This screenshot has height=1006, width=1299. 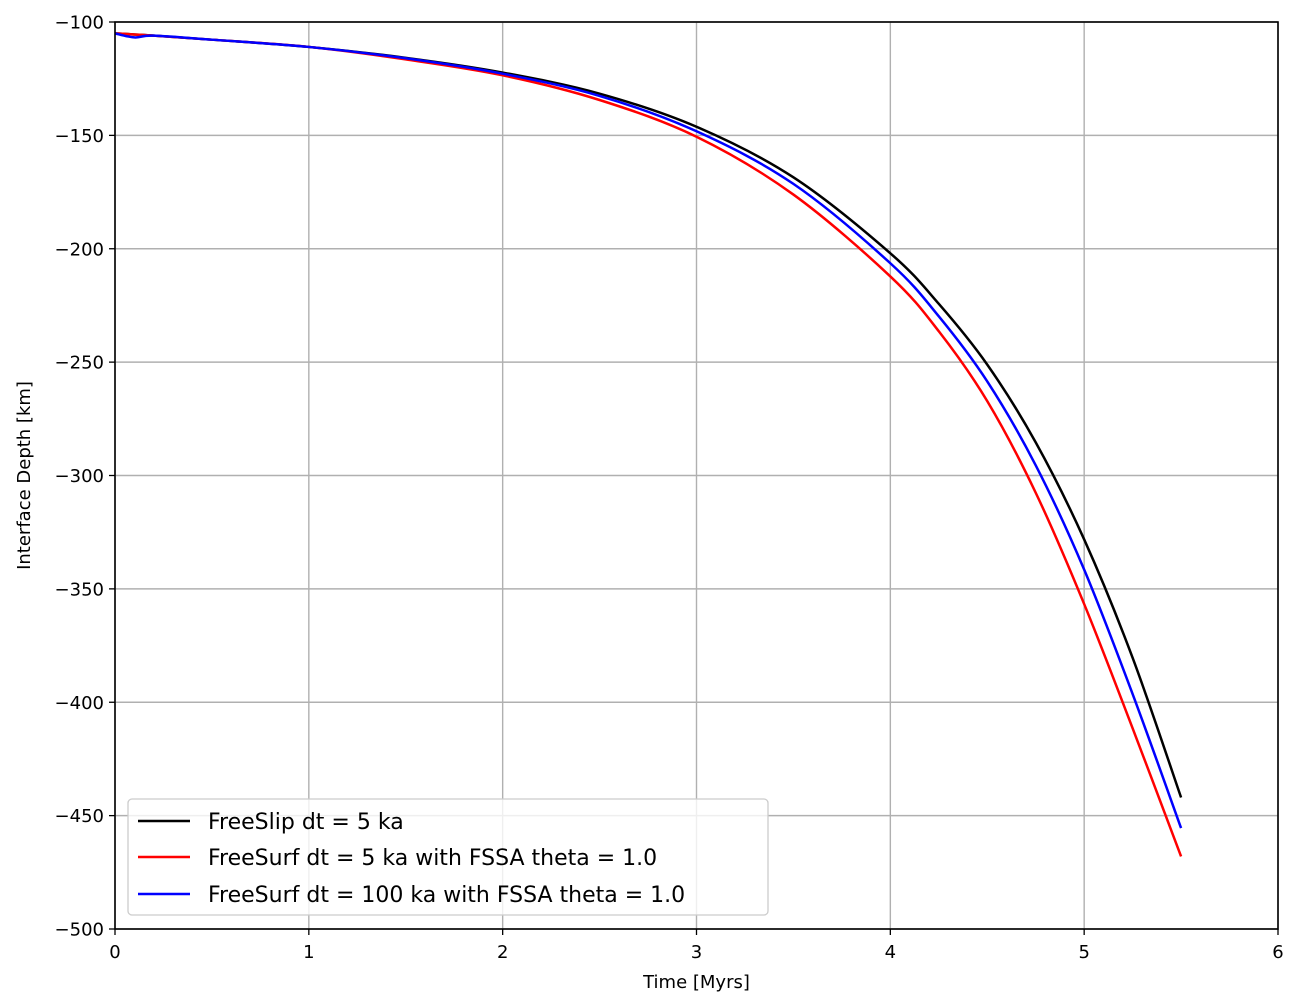 I want to click on y-axis-ticks: −100 −150 −200 −250 −300 −350 −400 −450 −500, so click(x=85, y=477).